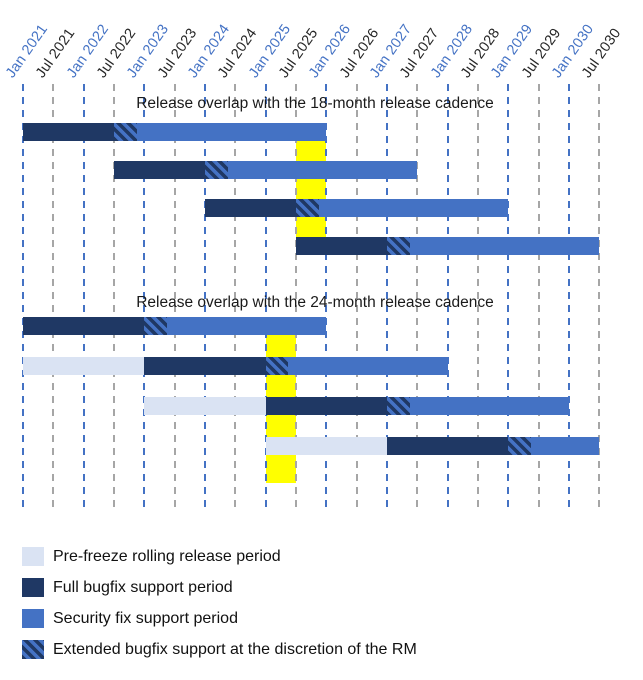 The width and height of the screenshot is (643, 680). I want to click on legend-item-pre-freeze: Pre-freeze rolling release period, so click(151, 556).